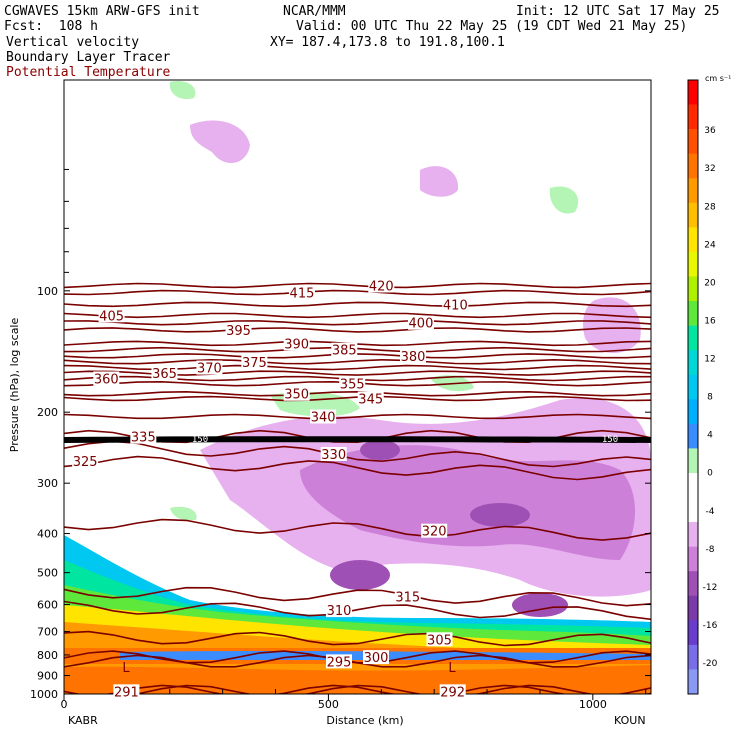 The width and height of the screenshot is (740, 740). Describe the element at coordinates (709, 360) in the screenshot. I see `colorbar-tick-label: 12` at that location.